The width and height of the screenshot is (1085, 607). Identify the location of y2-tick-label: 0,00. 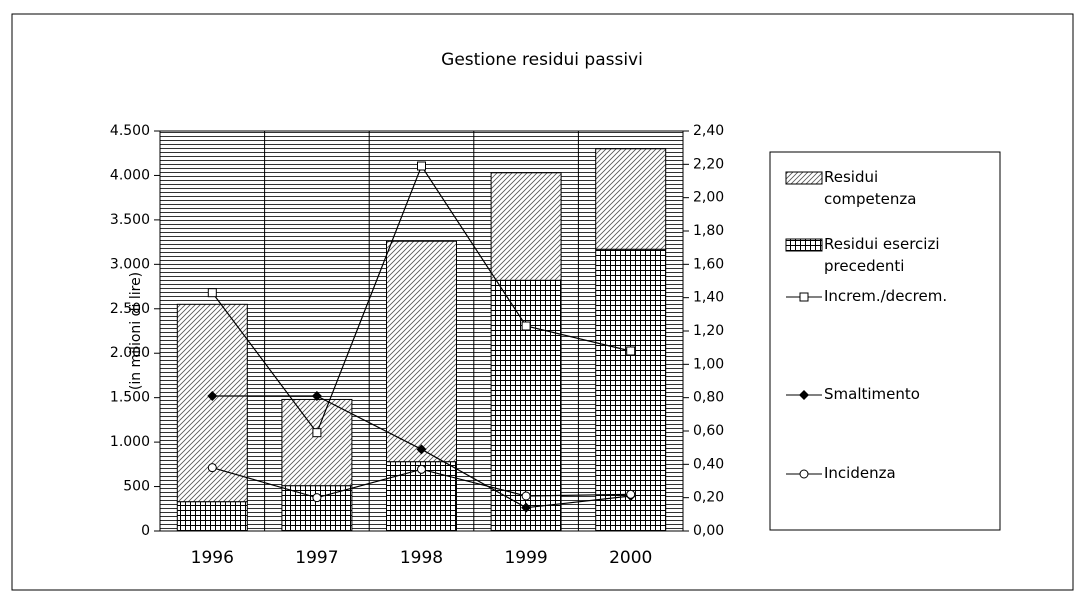
(708, 531).